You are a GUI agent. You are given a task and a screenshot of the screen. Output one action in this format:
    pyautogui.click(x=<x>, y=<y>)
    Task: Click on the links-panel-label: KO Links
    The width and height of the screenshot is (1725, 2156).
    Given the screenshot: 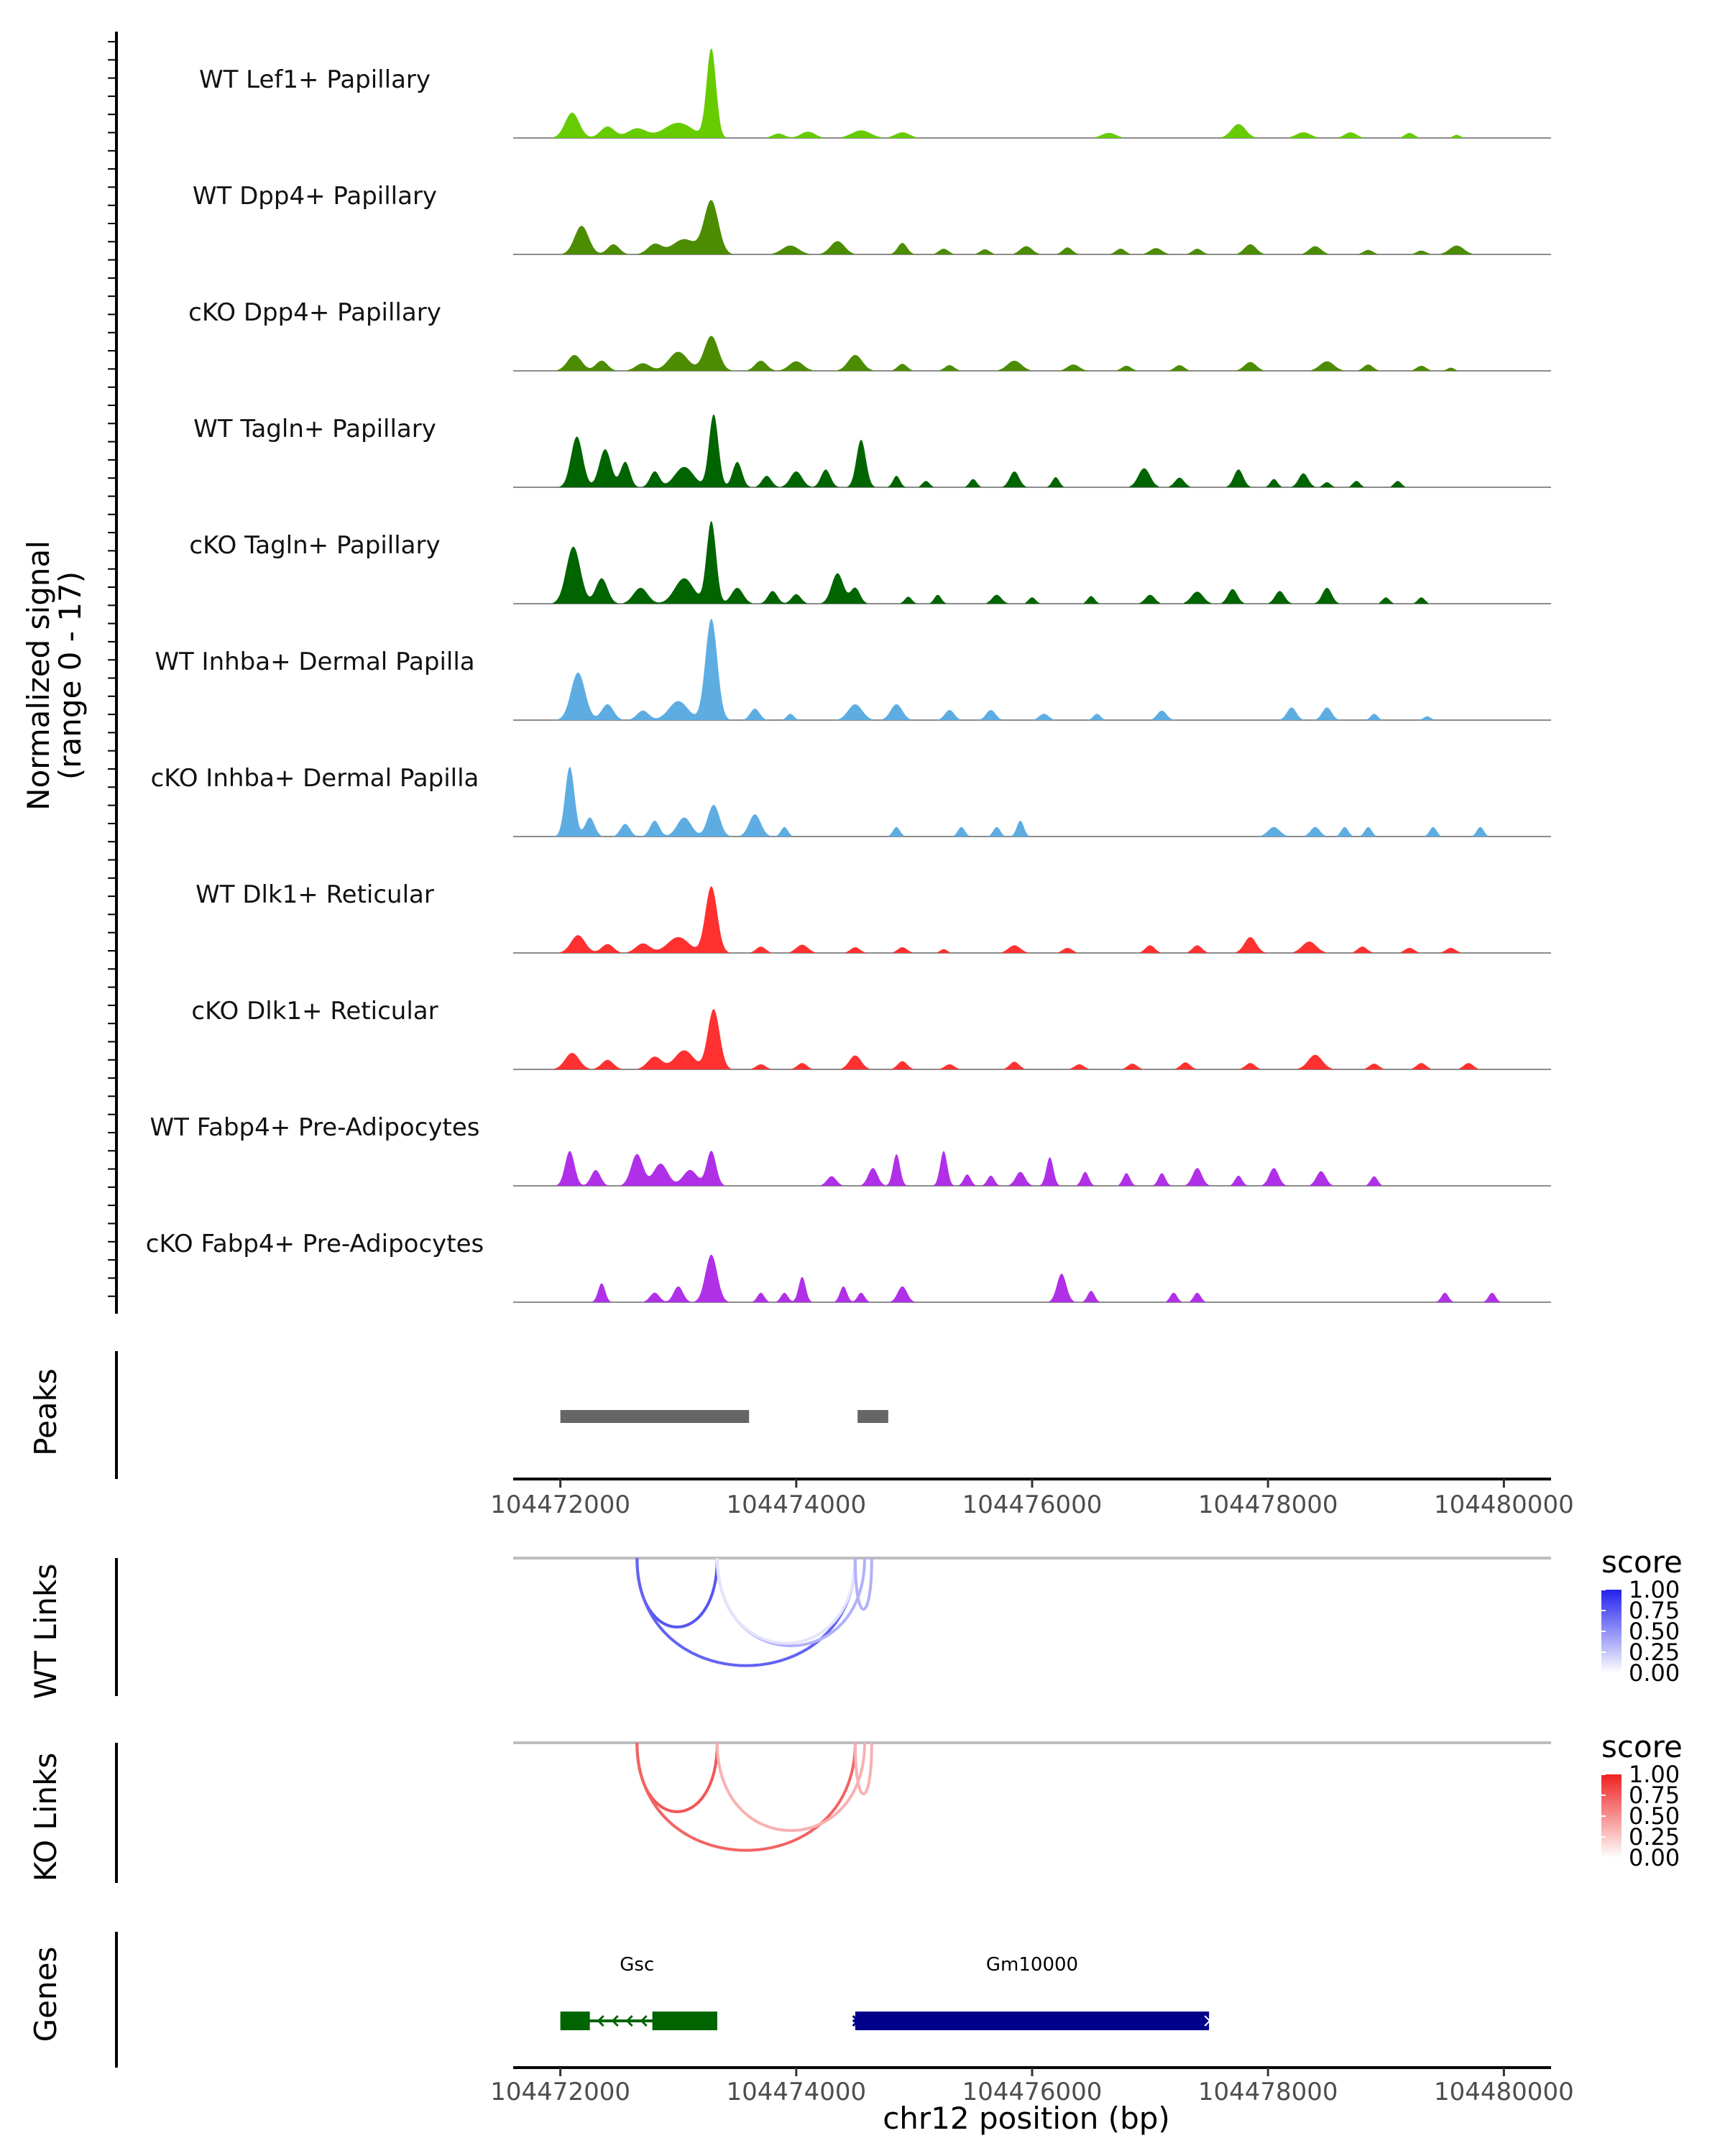 What is the action you would take?
    pyautogui.click(x=45, y=1818)
    